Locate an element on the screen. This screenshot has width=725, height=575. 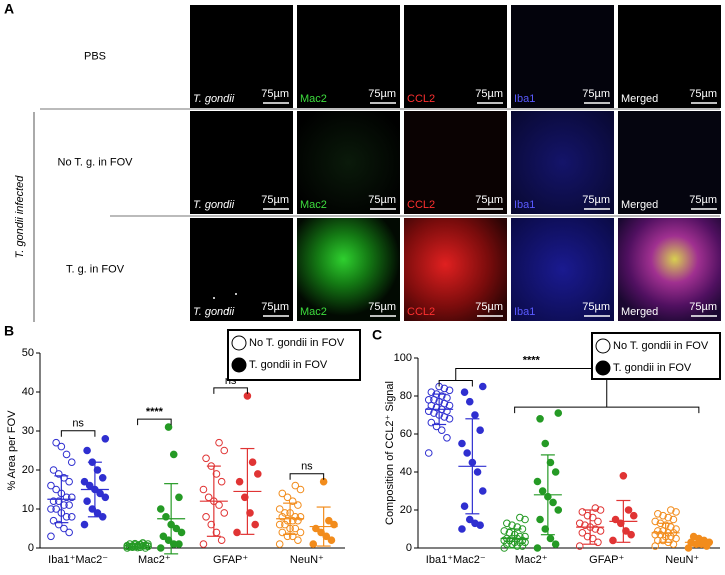
channel-label: CCL2 is located at coordinates (421, 205).